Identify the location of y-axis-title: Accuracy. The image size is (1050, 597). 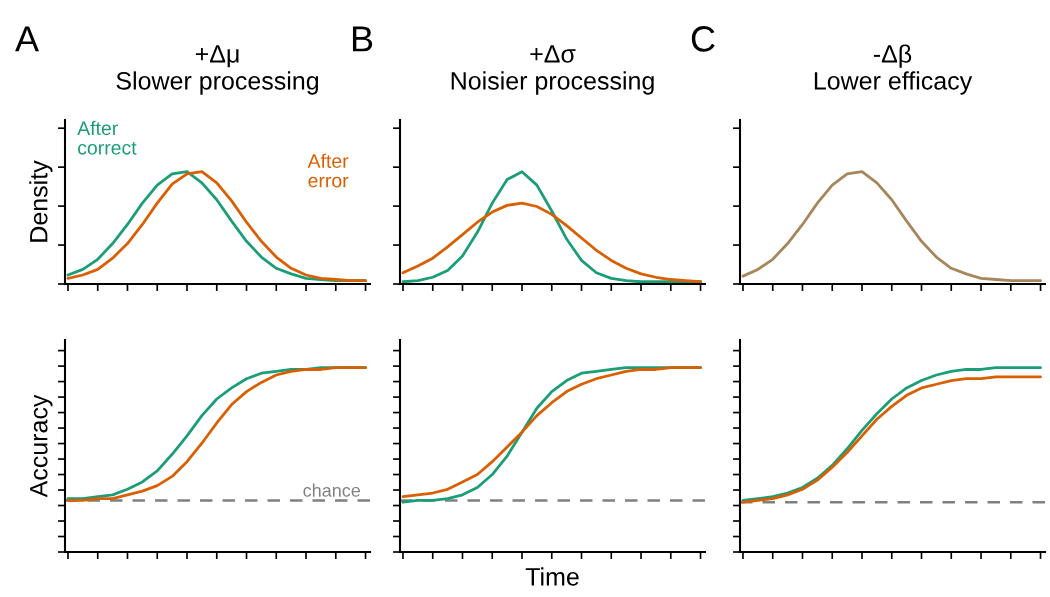
(41, 446).